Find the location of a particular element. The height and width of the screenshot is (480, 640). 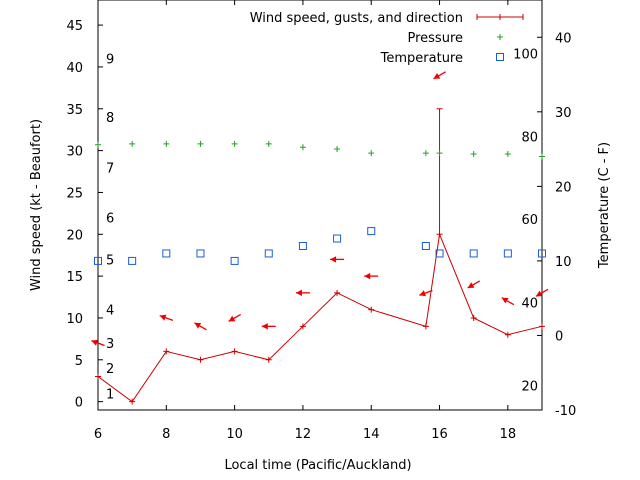

fahrenheit-label: 80 is located at coordinates (529, 137).